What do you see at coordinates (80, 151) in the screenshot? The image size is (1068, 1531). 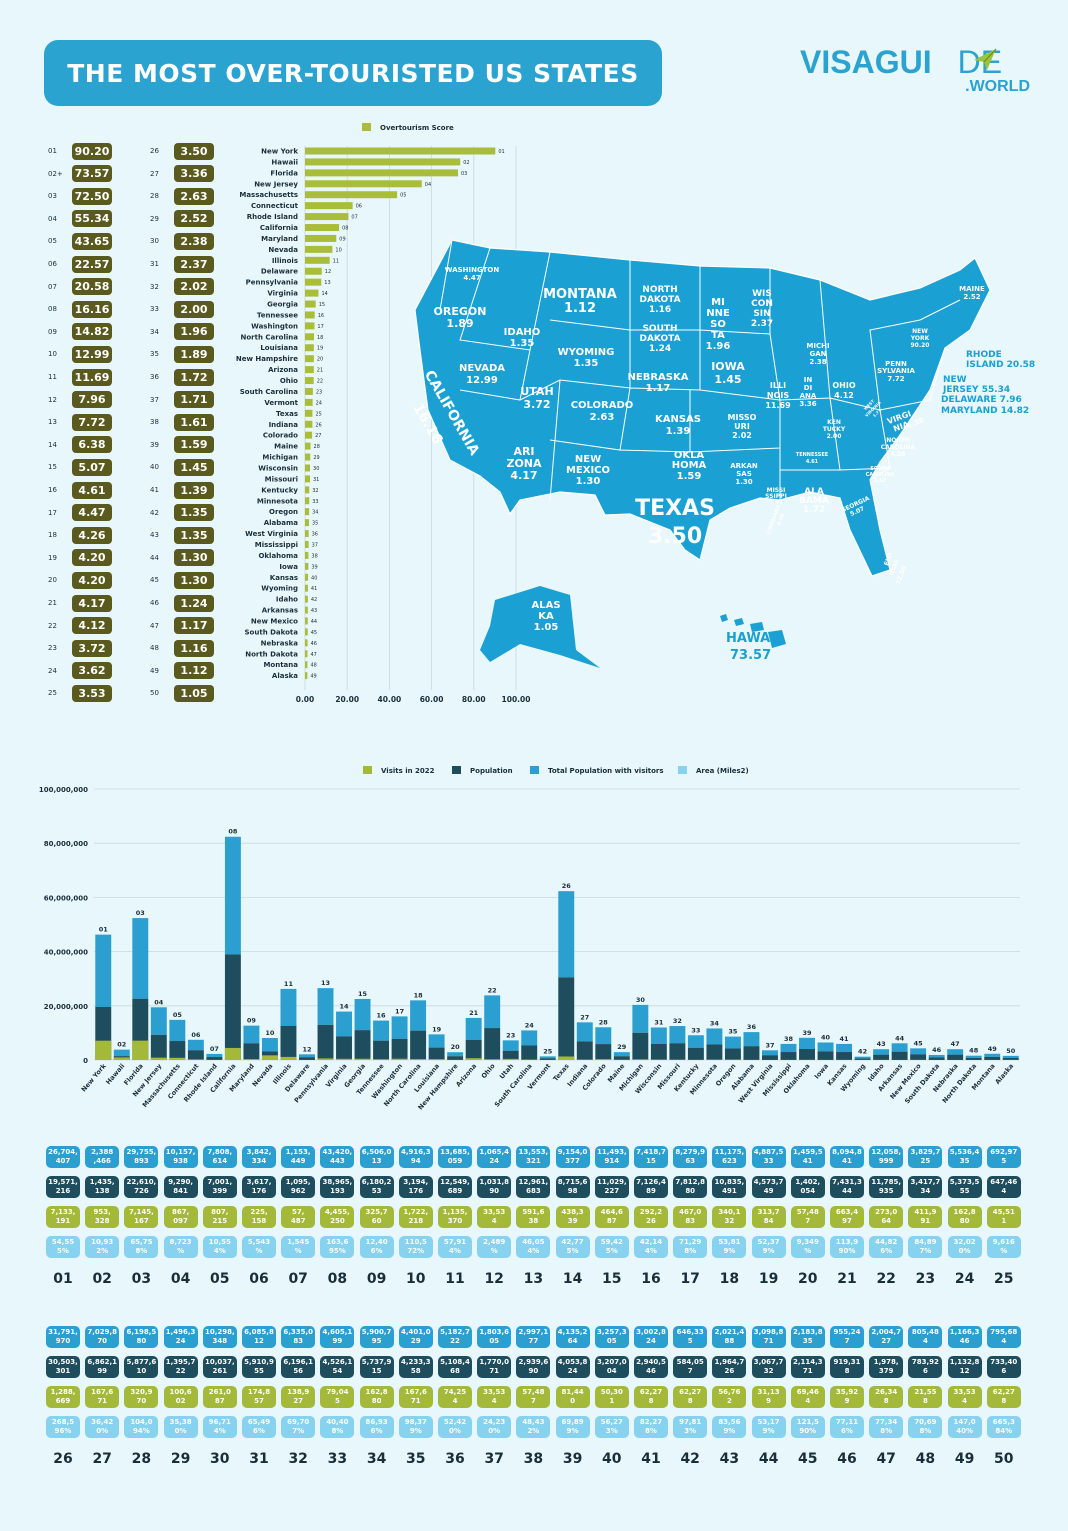 I see `ranking-row: 01 90.20` at bounding box center [80, 151].